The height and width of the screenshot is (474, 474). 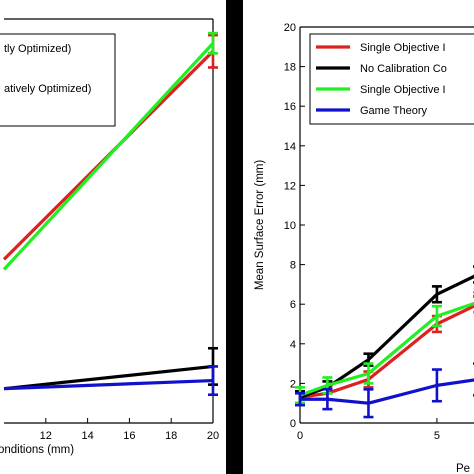 What do you see at coordinates (290, 68) in the screenshot?
I see `y-tick-label: 18` at bounding box center [290, 68].